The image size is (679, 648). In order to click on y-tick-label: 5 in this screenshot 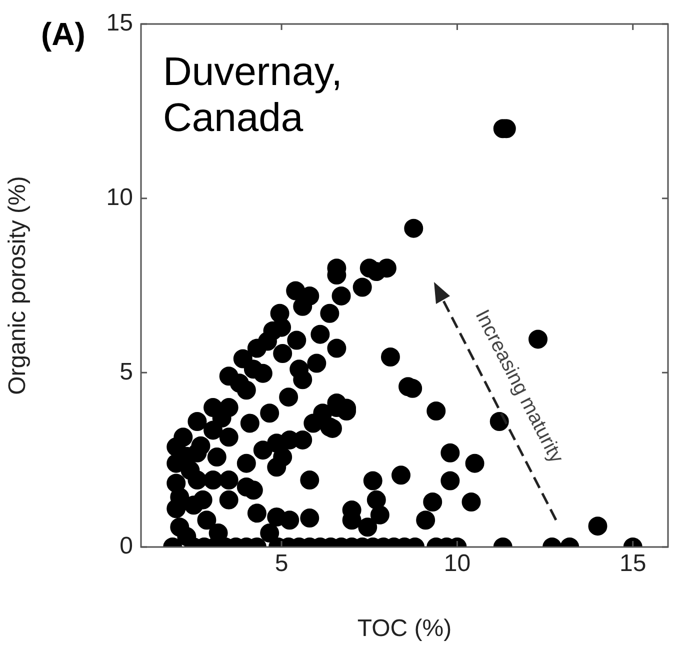, I will do `click(126, 372)`.